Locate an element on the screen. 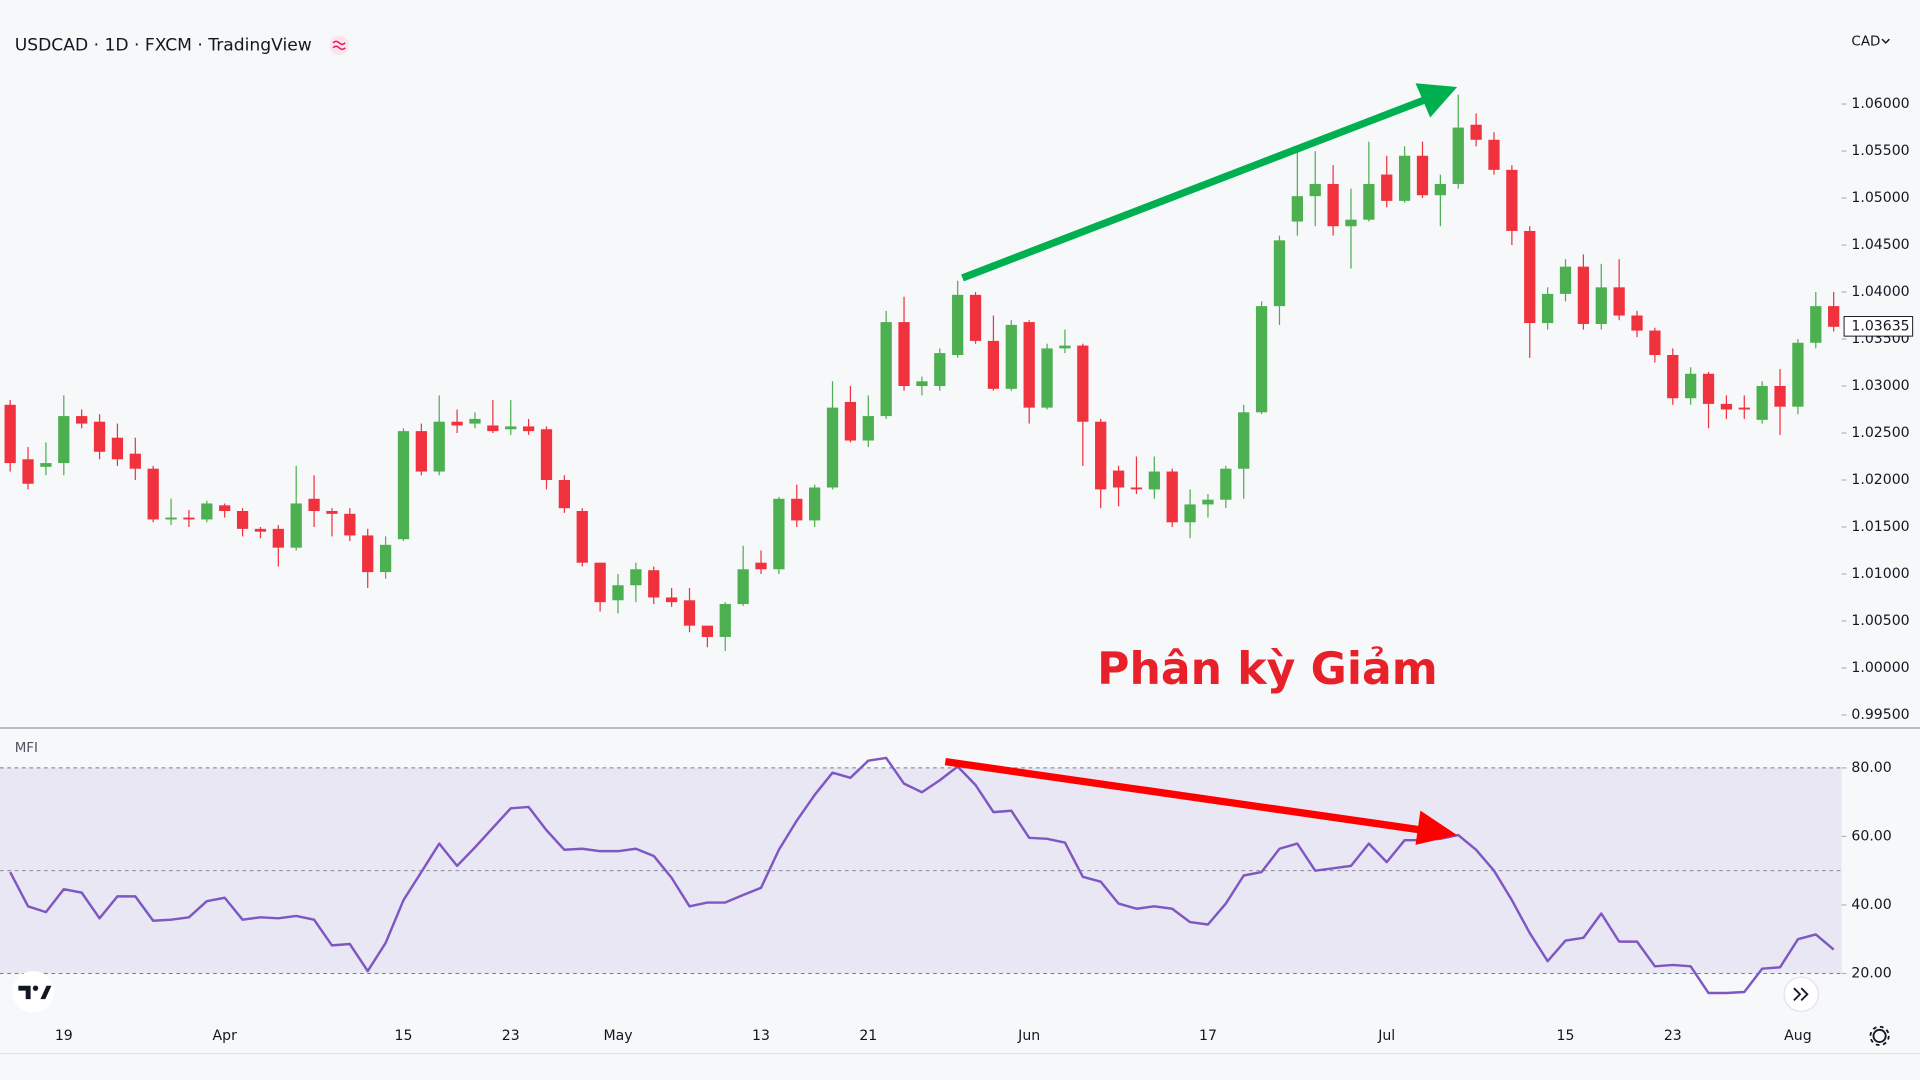  y-tick-label: 0.99500 is located at coordinates (1880, 715).